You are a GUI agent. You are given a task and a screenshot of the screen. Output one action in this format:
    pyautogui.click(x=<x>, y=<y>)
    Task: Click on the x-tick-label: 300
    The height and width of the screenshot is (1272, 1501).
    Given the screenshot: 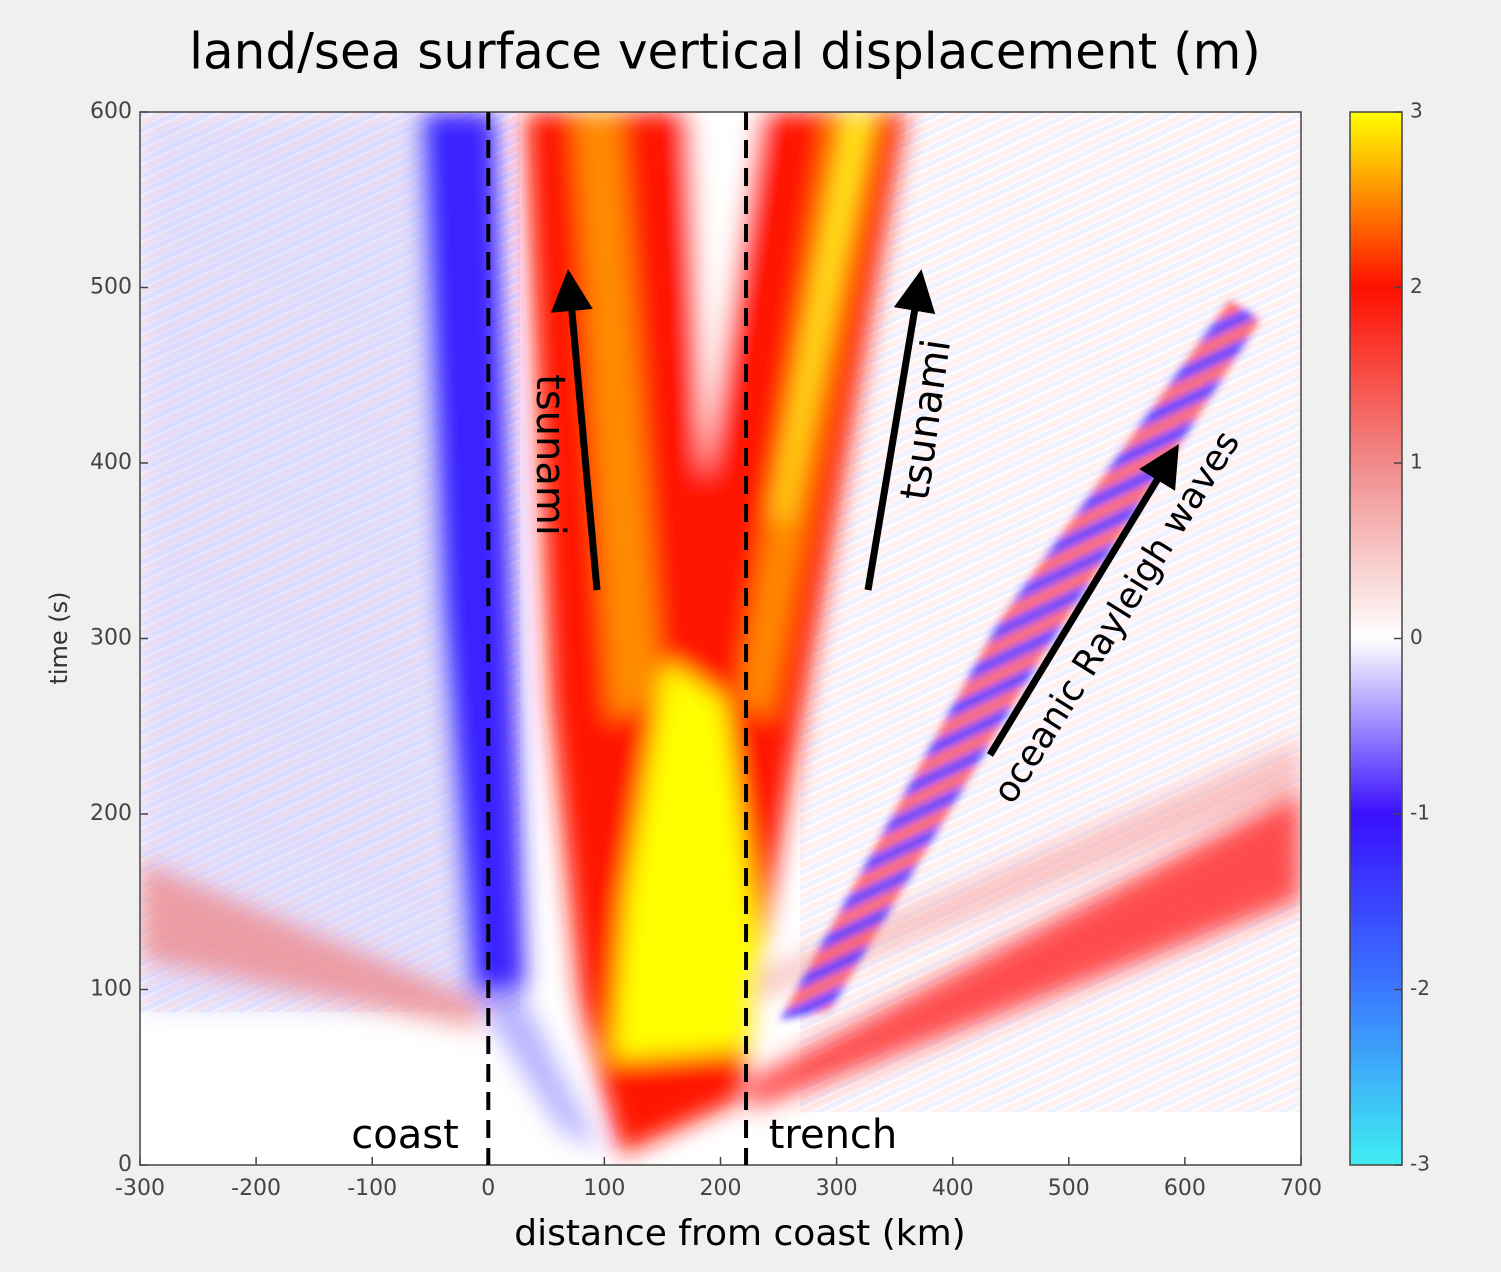 What is the action you would take?
    pyautogui.click(x=837, y=1188)
    